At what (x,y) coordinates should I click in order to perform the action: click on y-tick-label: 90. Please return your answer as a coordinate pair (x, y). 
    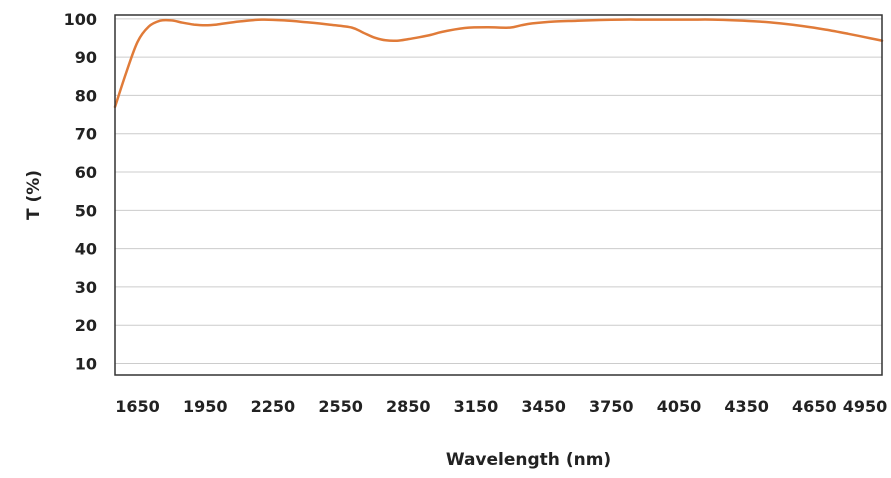
    Looking at the image, I should click on (86, 57).